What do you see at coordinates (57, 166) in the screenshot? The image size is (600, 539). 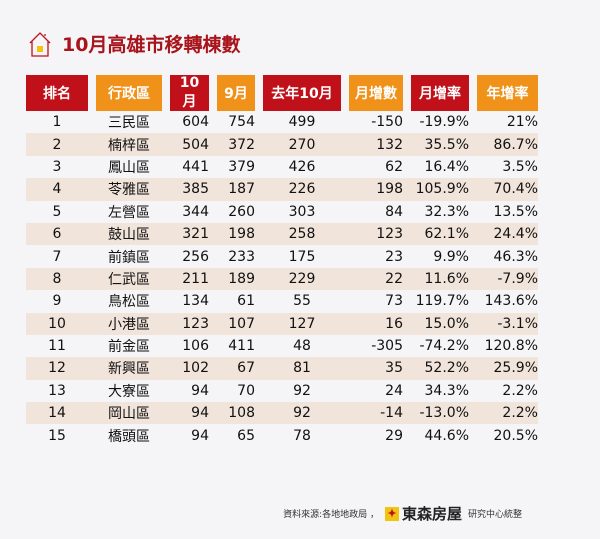 I see `table-cell: 3` at bounding box center [57, 166].